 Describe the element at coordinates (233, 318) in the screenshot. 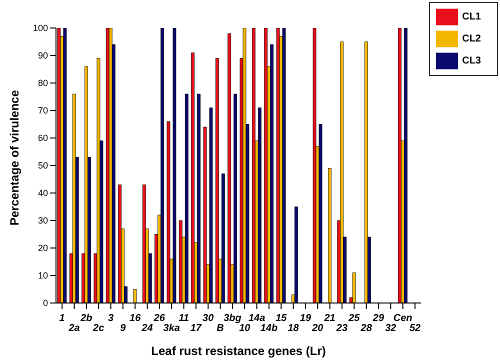

I see `x-tick-label: 3bg` at that location.